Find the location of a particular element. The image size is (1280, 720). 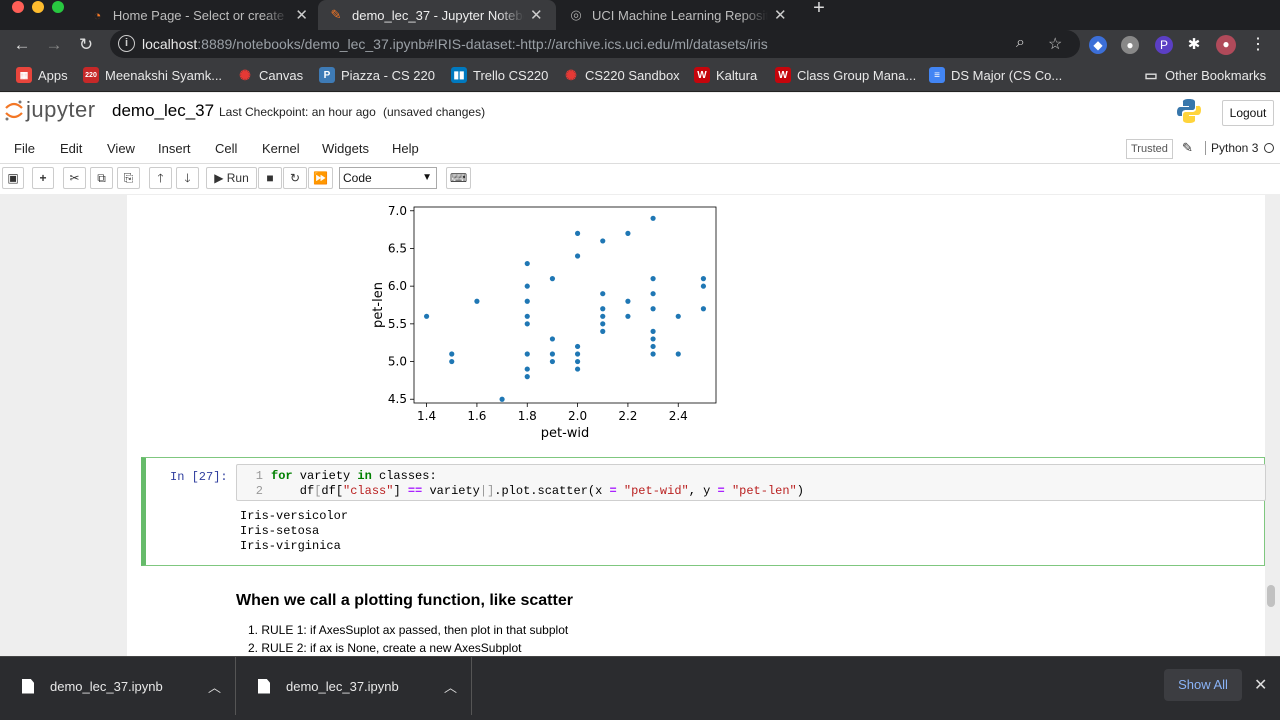

close-icon: ✕ is located at coordinates (1261, 685).